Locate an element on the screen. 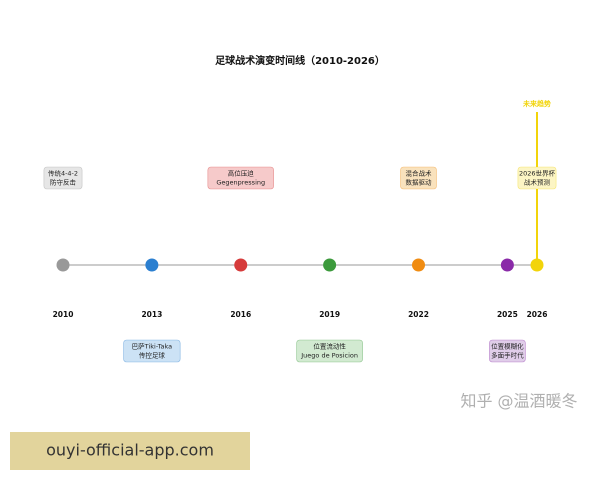 The width and height of the screenshot is (600, 480). event-label: 传控足球 is located at coordinates (152, 355).